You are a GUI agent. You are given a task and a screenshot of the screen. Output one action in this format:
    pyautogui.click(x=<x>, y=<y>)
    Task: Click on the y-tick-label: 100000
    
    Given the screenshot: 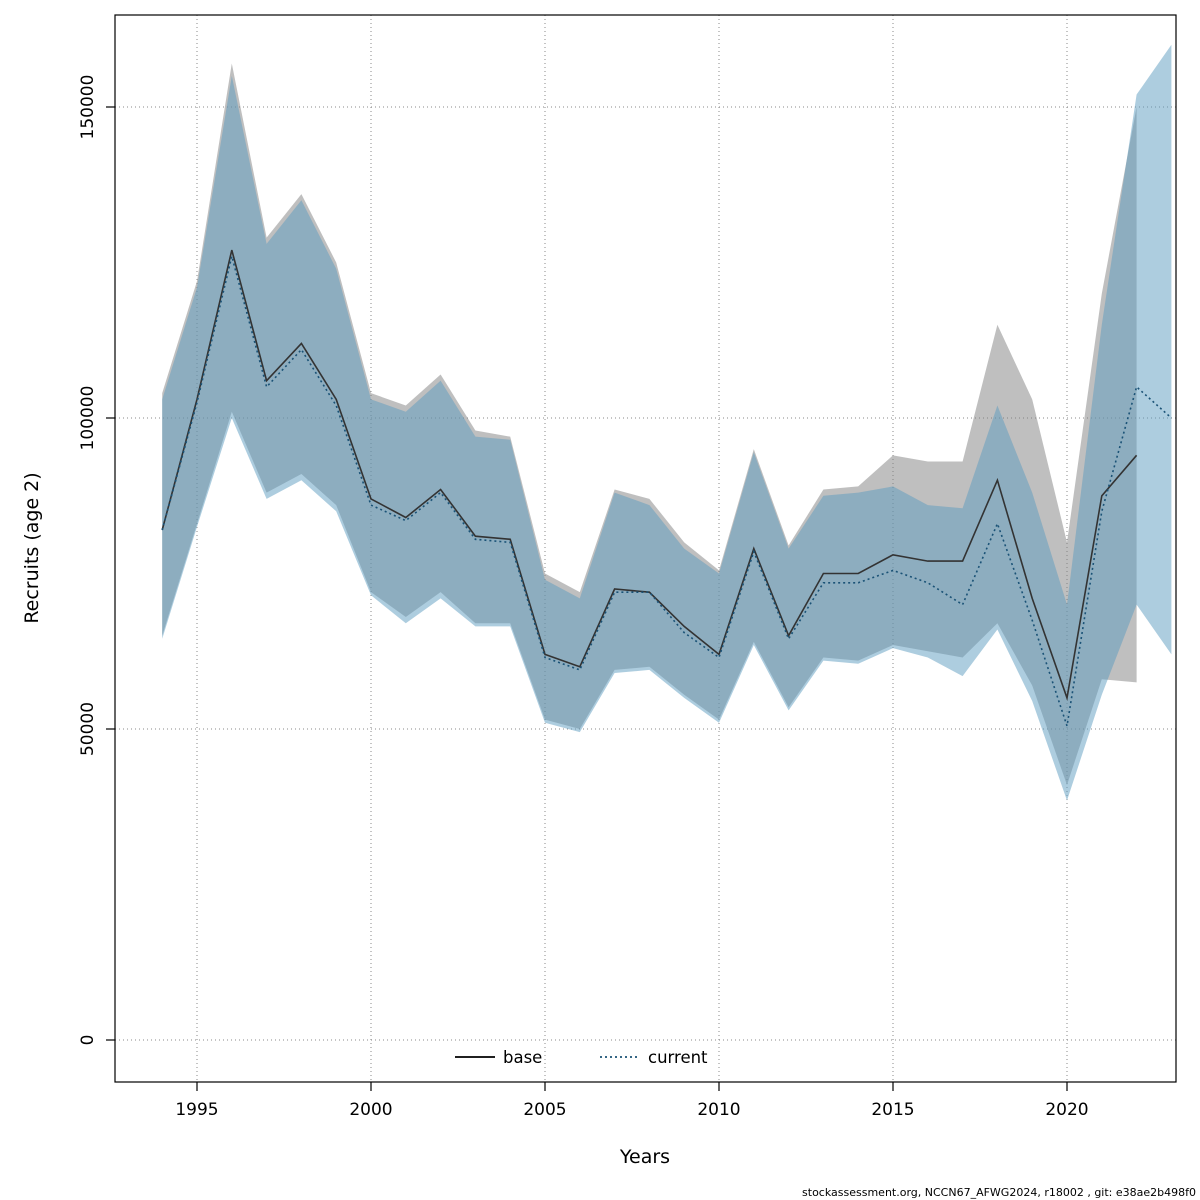 What is the action you would take?
    pyautogui.click(x=88, y=418)
    